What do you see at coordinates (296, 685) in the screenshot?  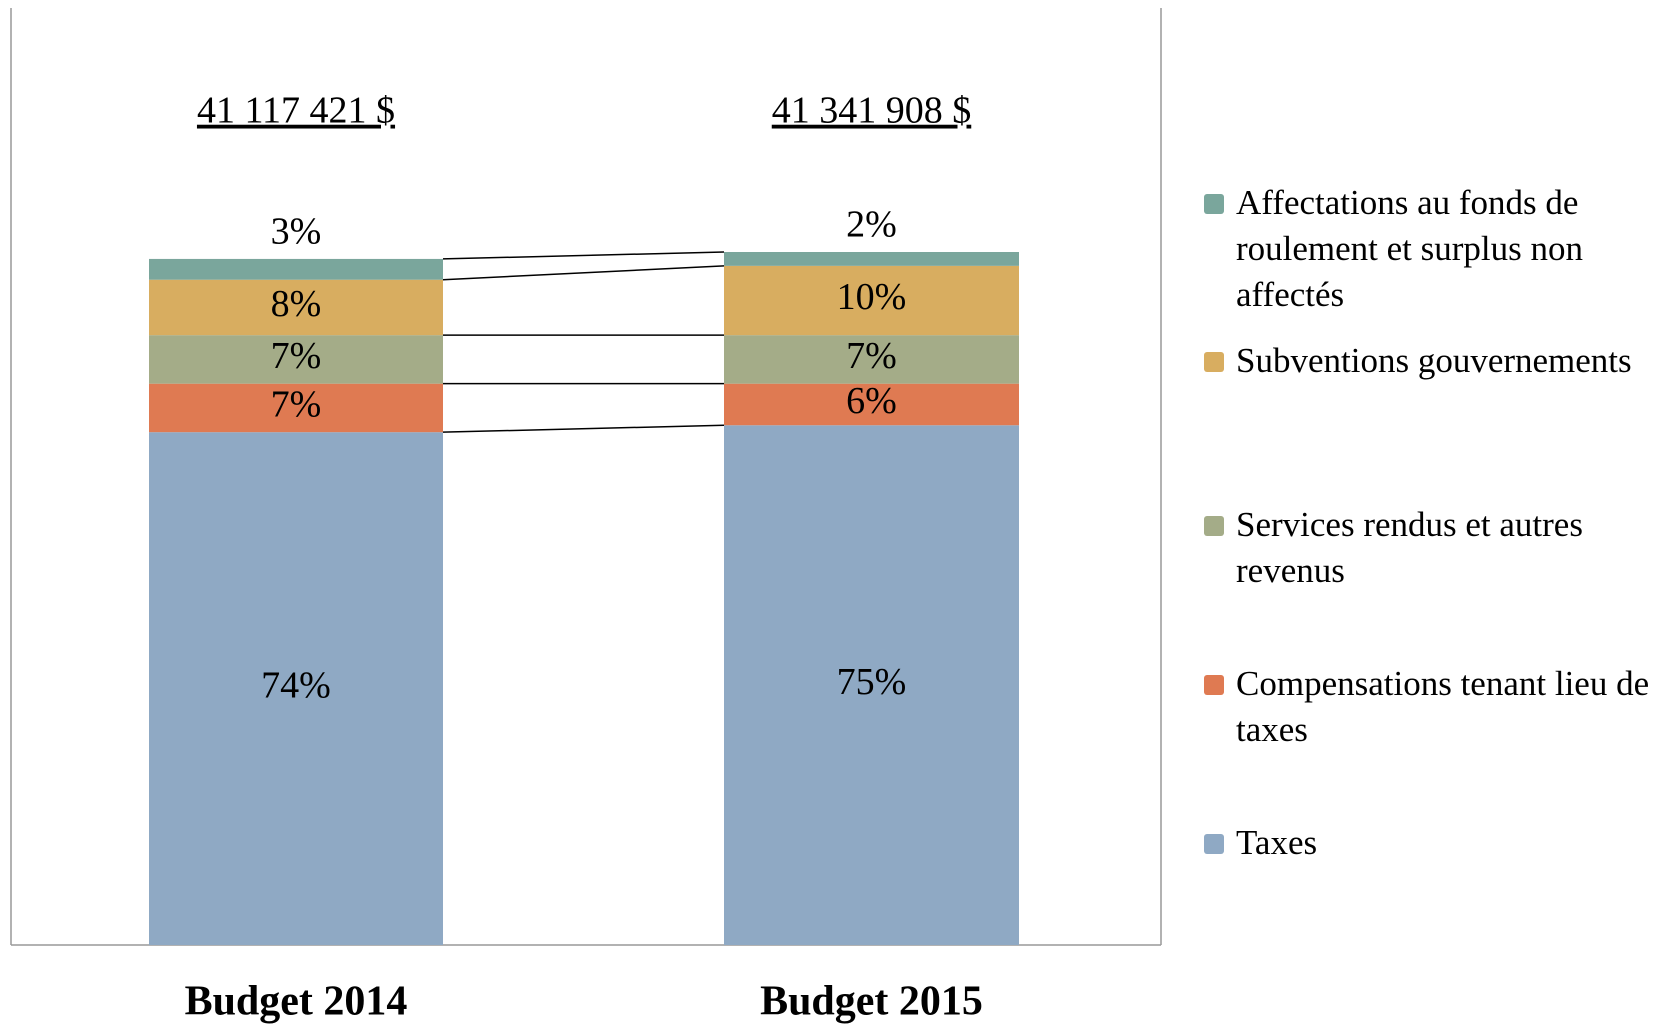 I see `data-label: 74%` at bounding box center [296, 685].